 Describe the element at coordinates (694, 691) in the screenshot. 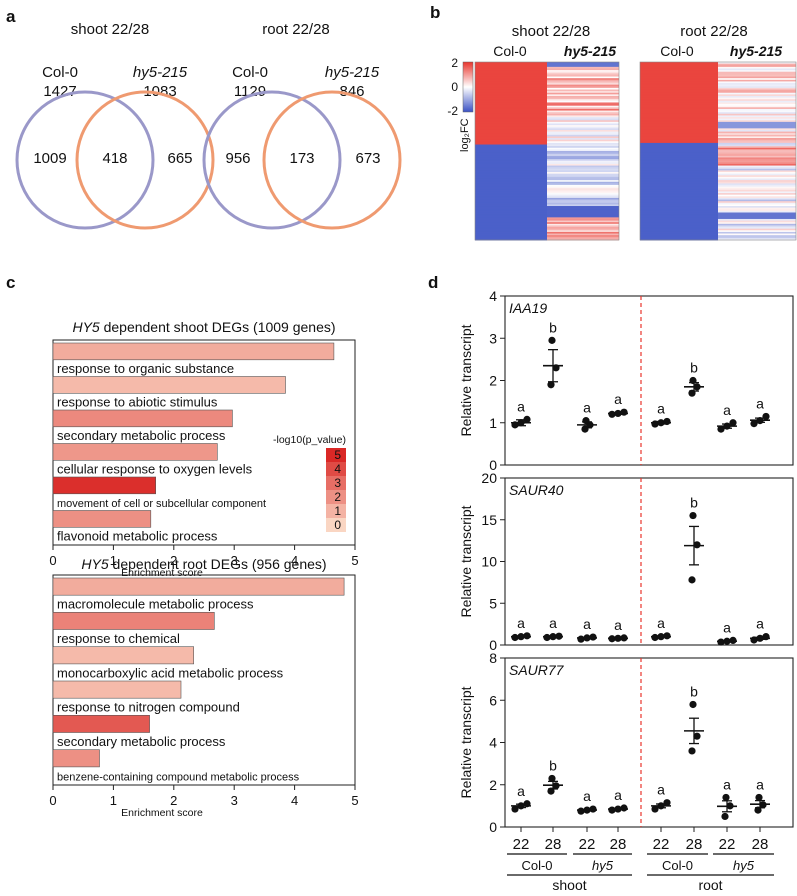

I see `significance-letter: b` at that location.